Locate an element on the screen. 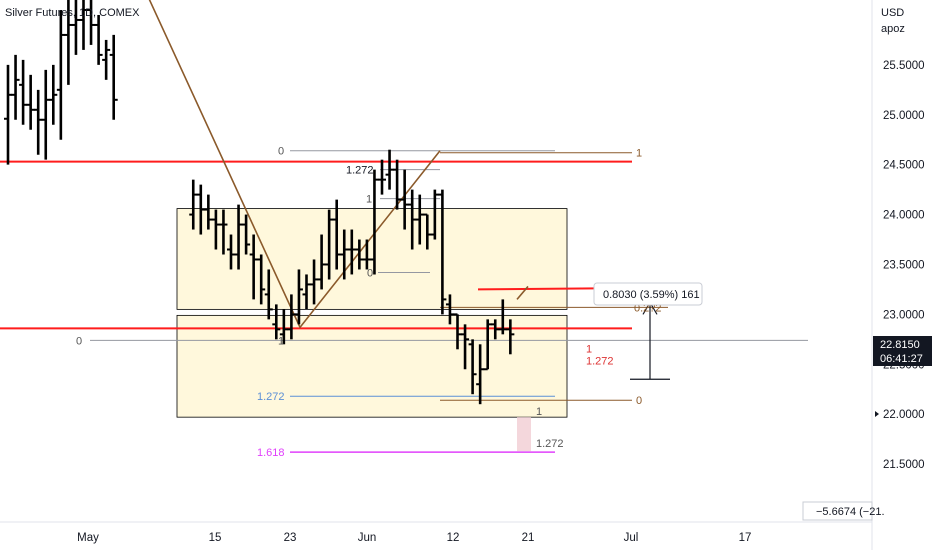  indicator-value: −5.6674 (−21. is located at coordinates (850, 512).